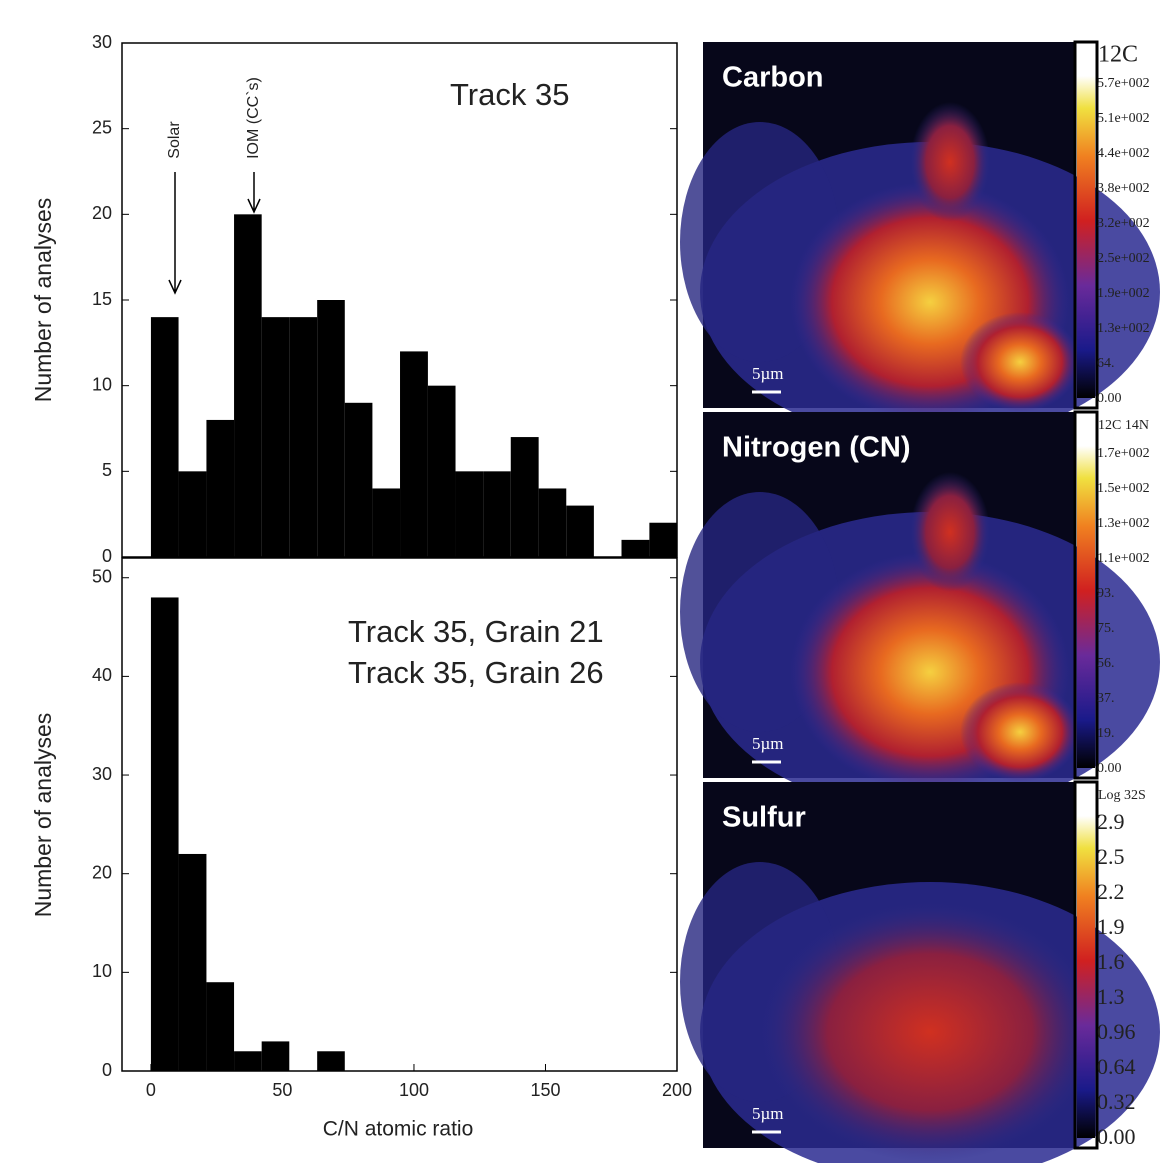  Describe the element at coordinates (253, 118) in the screenshot. I see `annotation: IOM (CC`s)` at that location.